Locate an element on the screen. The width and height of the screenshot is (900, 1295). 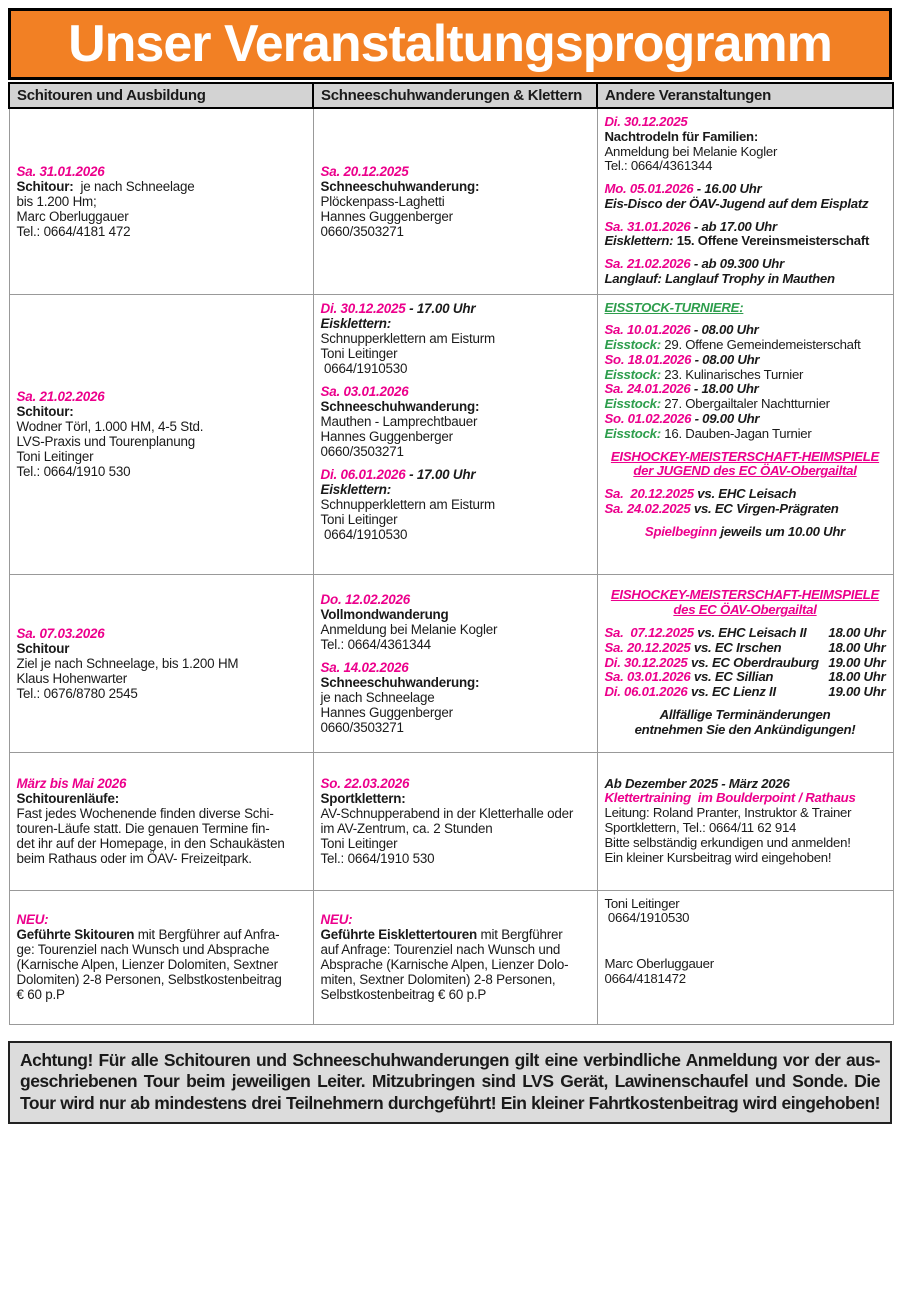
text-line: der JUGEND des EC ÖAV-Obergailtal is located at coordinates (745, 471).